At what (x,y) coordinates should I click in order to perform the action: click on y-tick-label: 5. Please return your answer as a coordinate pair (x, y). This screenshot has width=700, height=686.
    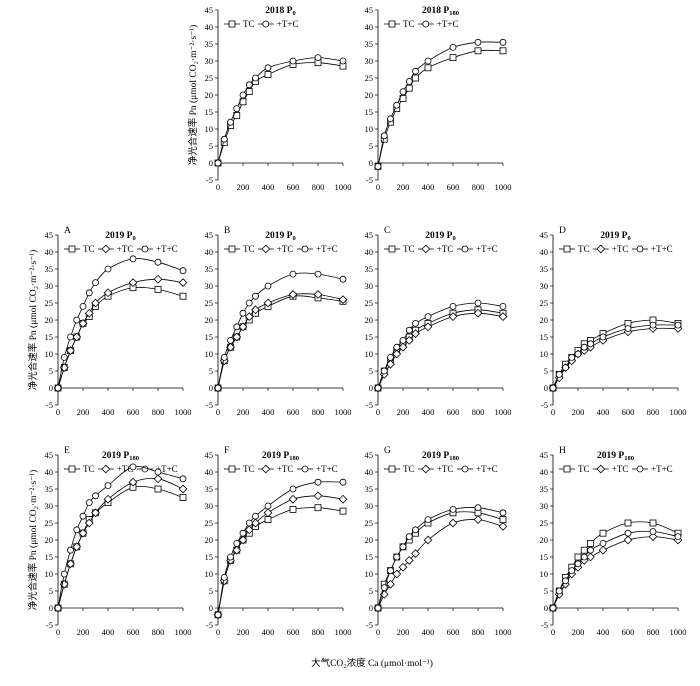
    Looking at the image, I should click on (546, 371).